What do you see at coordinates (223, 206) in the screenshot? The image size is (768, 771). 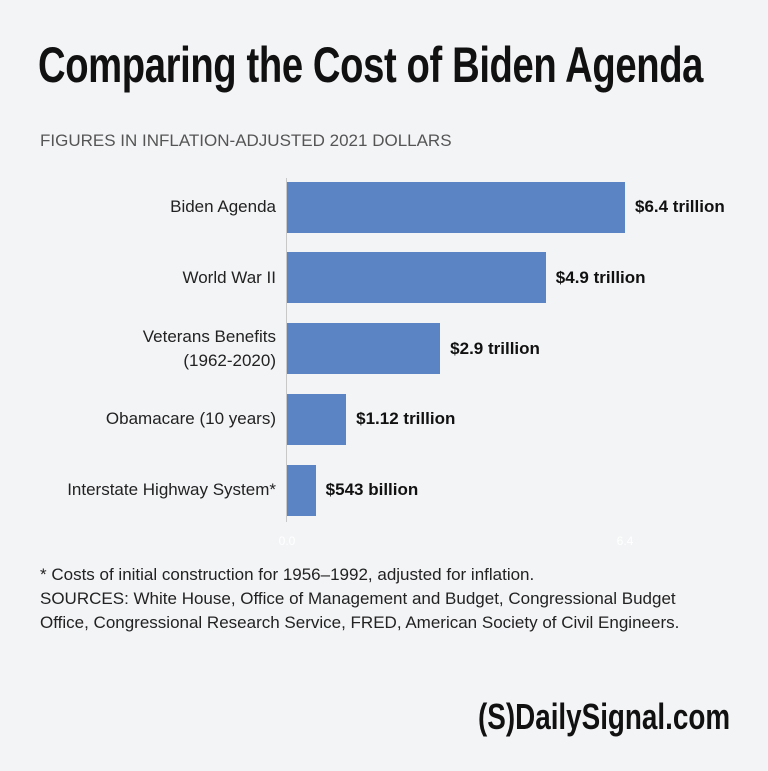 I see `category-label: Biden Agenda` at bounding box center [223, 206].